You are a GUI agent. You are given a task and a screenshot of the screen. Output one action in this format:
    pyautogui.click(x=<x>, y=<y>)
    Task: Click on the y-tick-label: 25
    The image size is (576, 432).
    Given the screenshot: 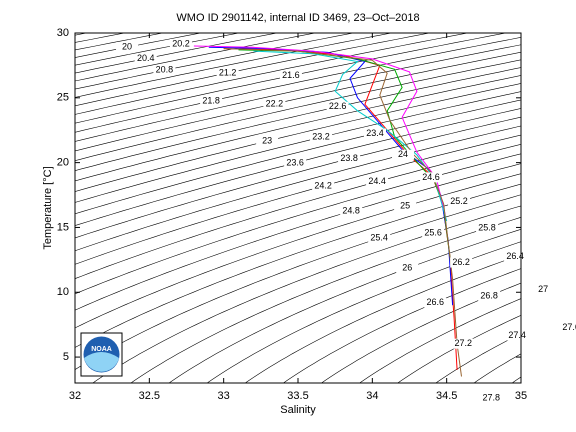 What is the action you would take?
    pyautogui.click(x=63, y=98)
    